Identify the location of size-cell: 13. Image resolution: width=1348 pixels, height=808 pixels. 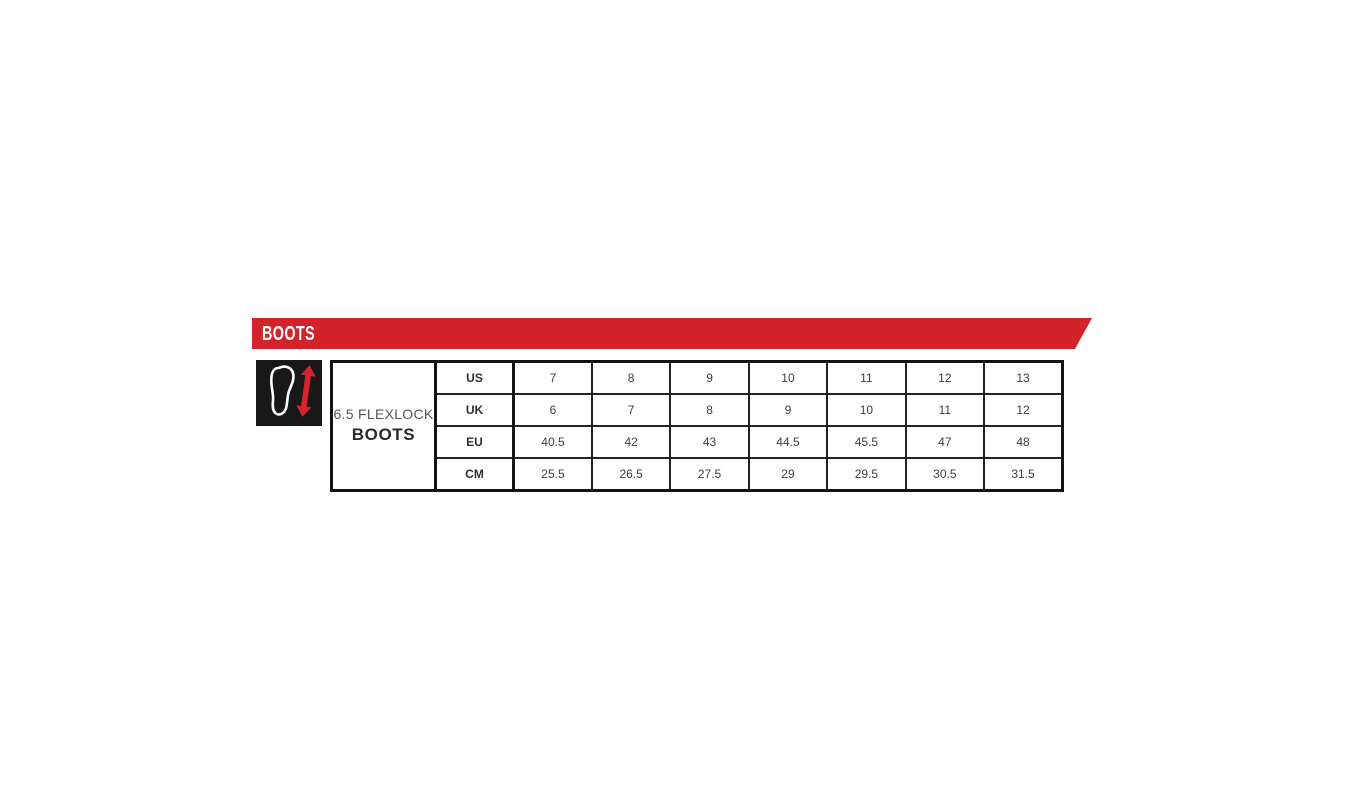
(1023, 377).